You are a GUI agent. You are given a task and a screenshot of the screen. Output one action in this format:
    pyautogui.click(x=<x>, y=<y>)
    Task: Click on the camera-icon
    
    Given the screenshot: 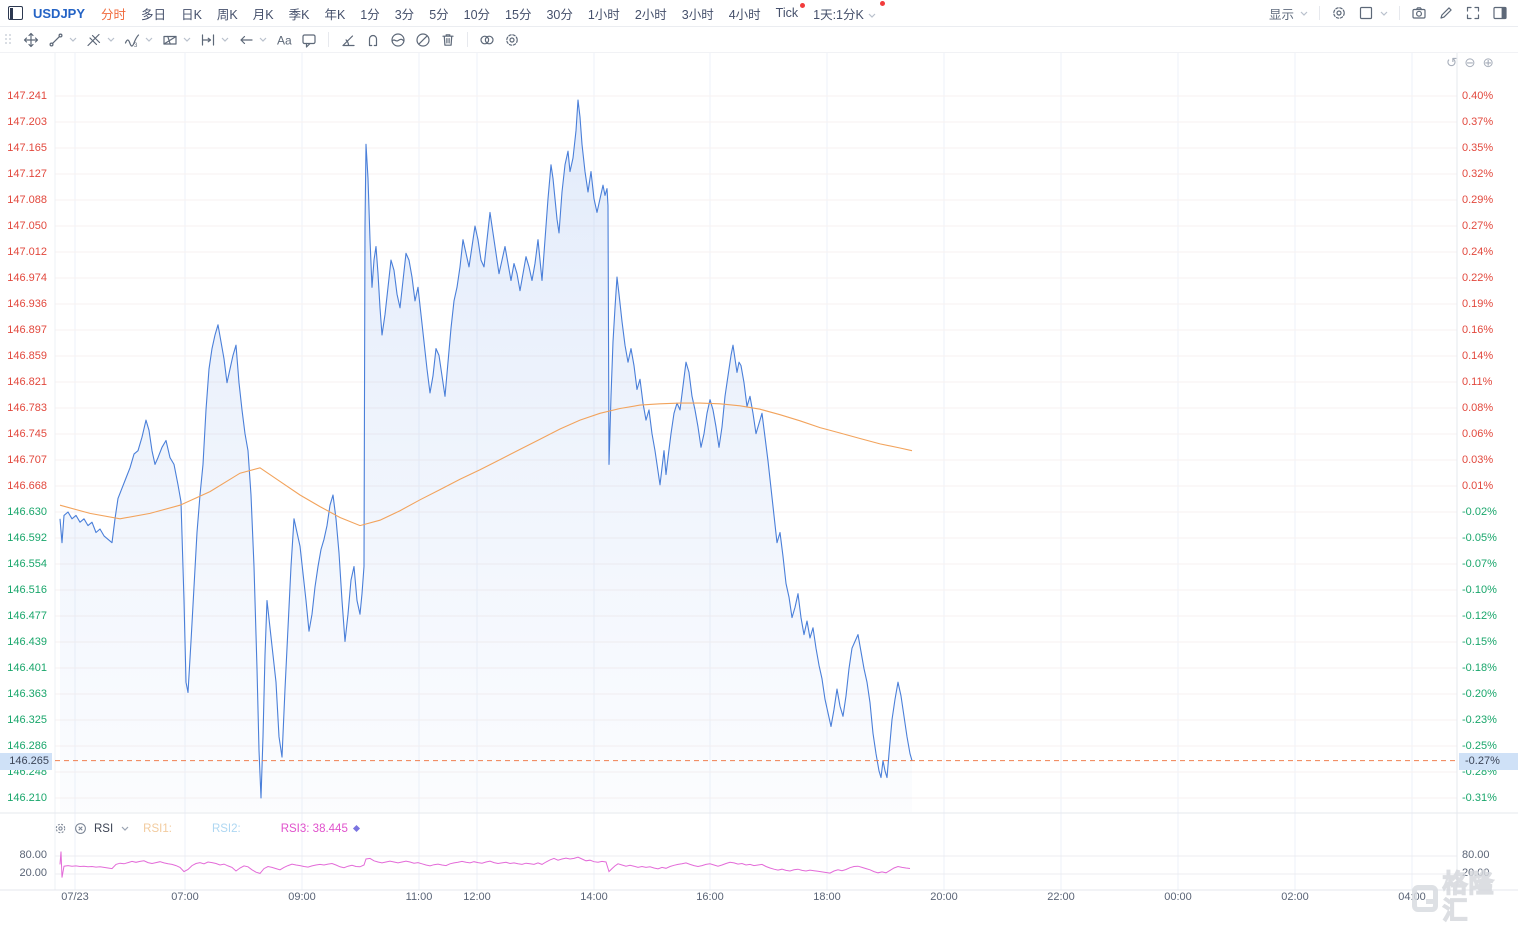 What is the action you would take?
    pyautogui.click(x=1419, y=13)
    